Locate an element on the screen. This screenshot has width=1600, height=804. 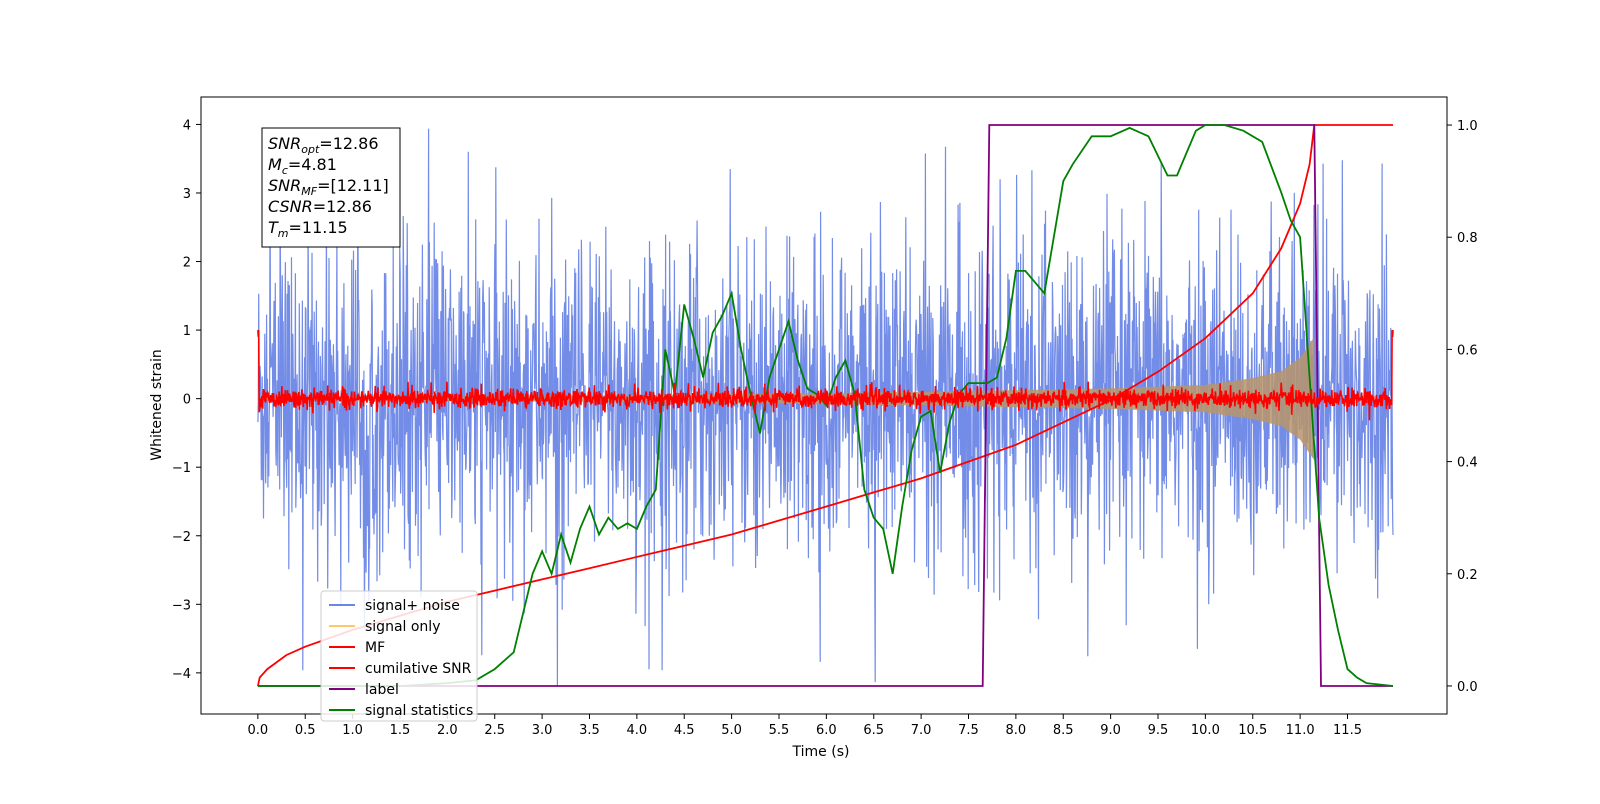
info-line: Tm=11.15 is located at coordinates (308, 229).